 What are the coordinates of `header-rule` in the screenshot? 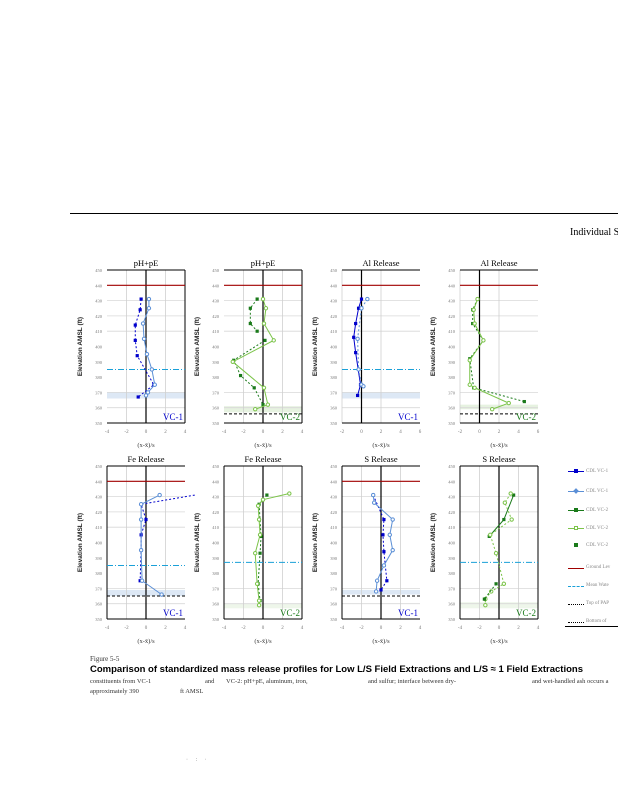 It's located at (344, 213).